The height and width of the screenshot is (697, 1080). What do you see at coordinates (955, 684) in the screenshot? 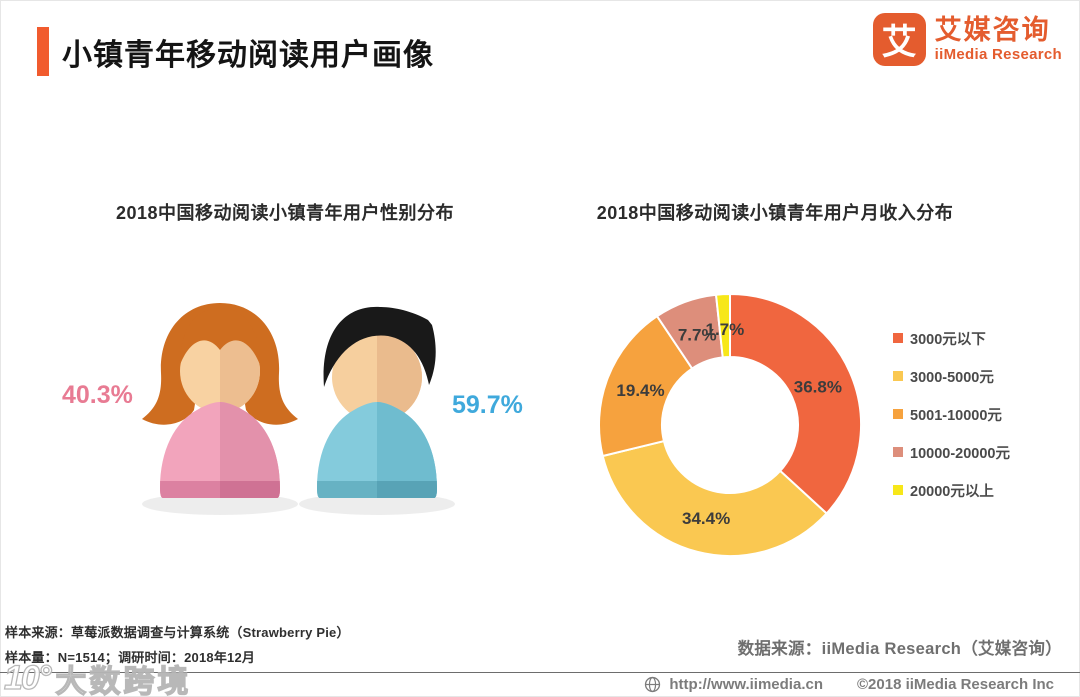
I see `footer-copyright: ©2018 iiMedia Research Inc` at bounding box center [955, 684].